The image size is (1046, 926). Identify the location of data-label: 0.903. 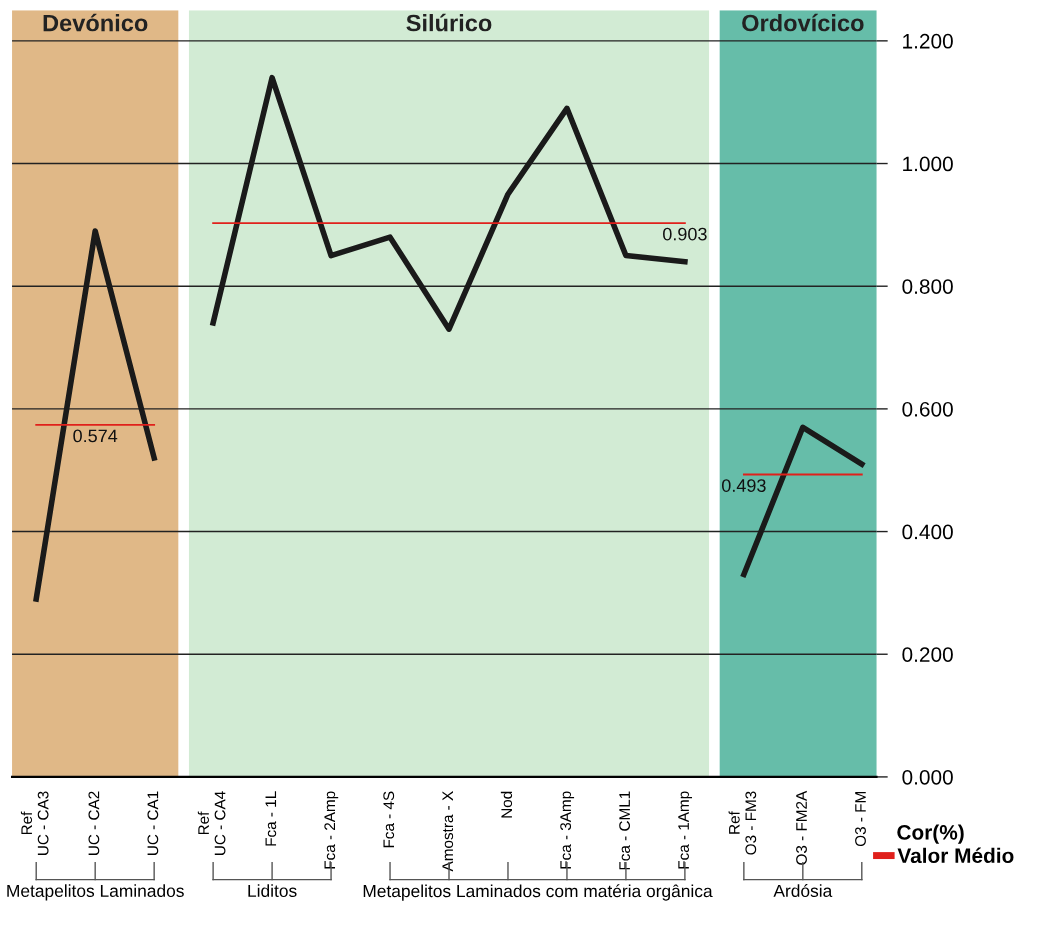
(685, 234).